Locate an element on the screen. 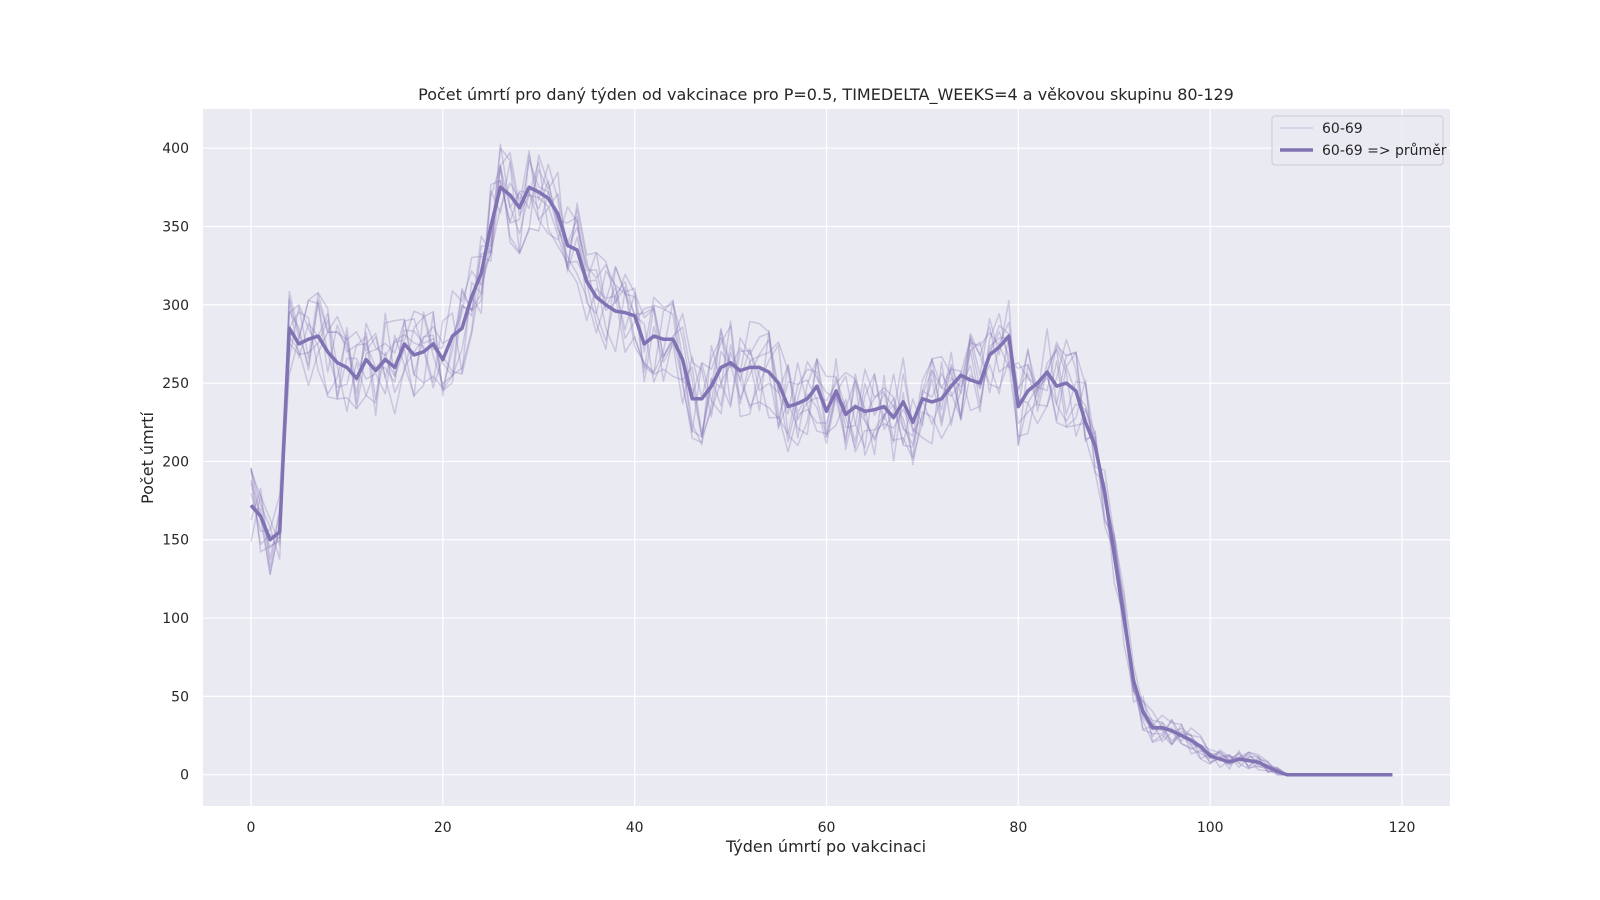 The image size is (1600, 900). y-tick-label: 200 is located at coordinates (175, 462).